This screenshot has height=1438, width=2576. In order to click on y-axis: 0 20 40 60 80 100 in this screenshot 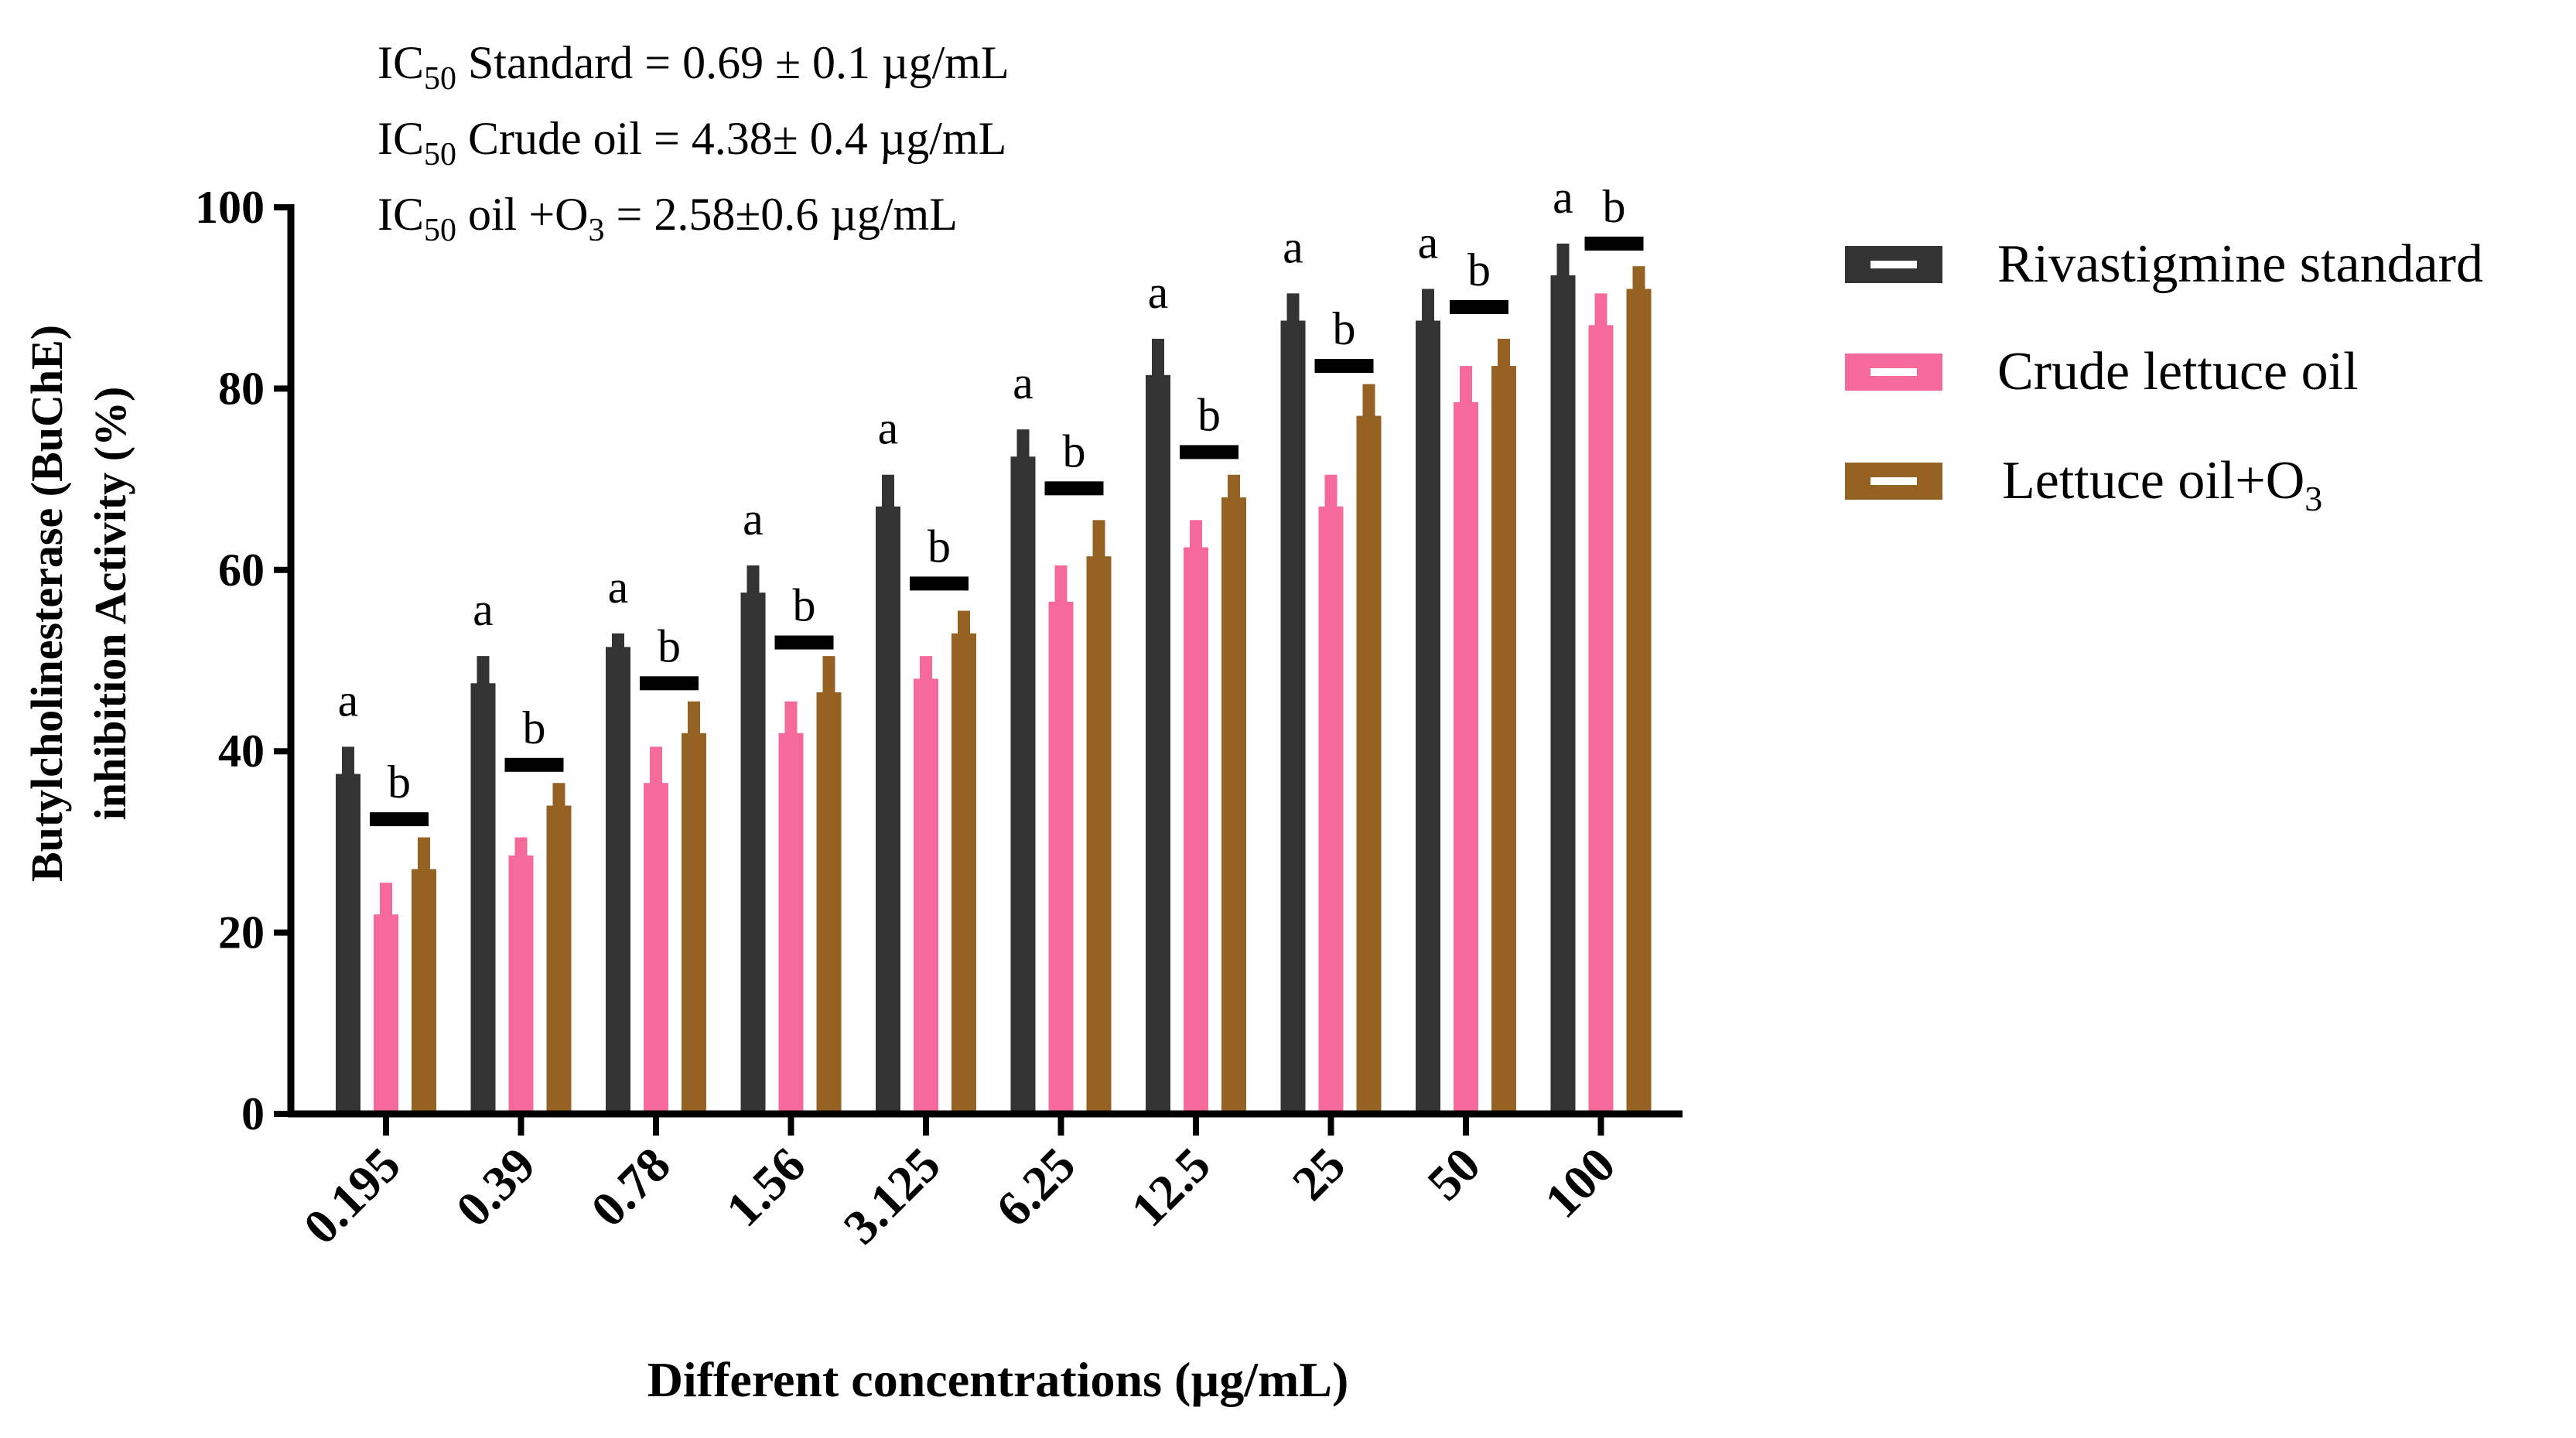, I will do `click(245, 660)`.